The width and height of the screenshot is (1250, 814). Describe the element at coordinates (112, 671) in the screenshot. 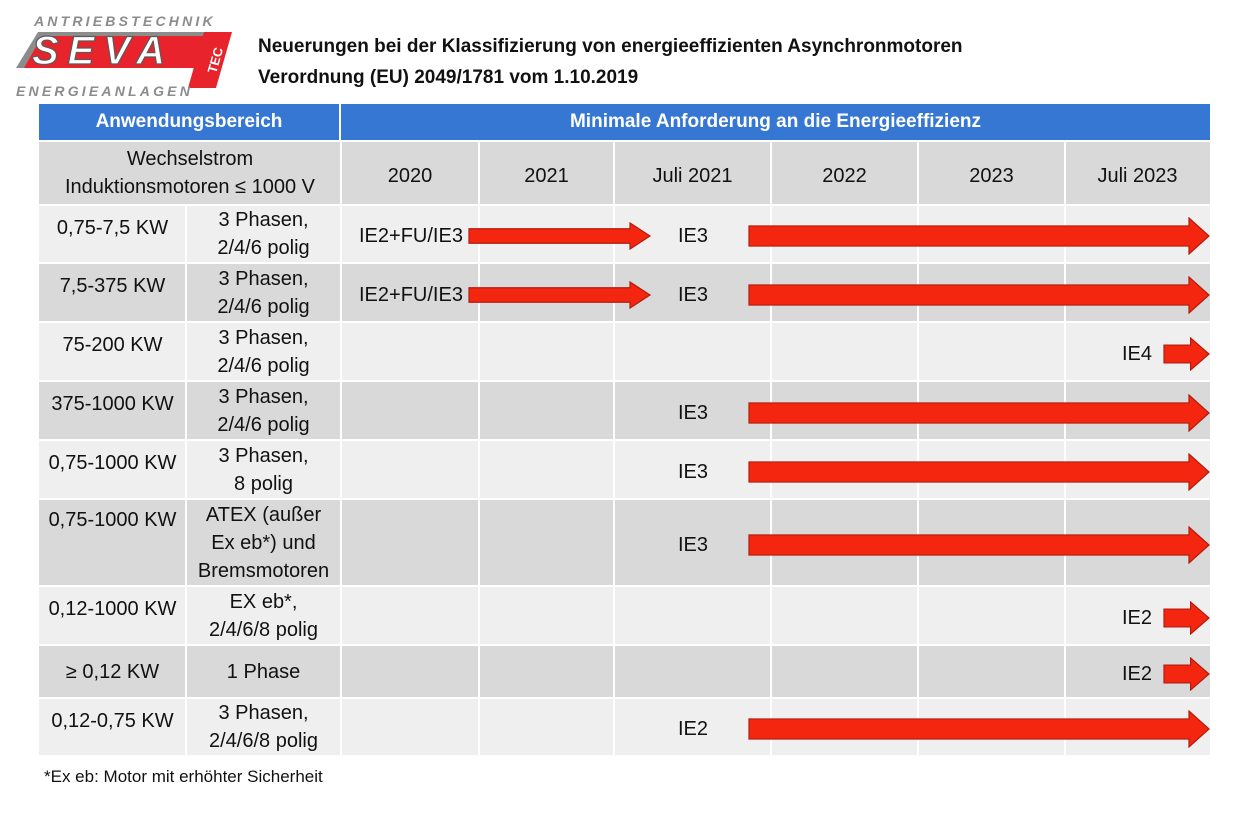

I see `power-range: ≥ 0,12 KW` at that location.